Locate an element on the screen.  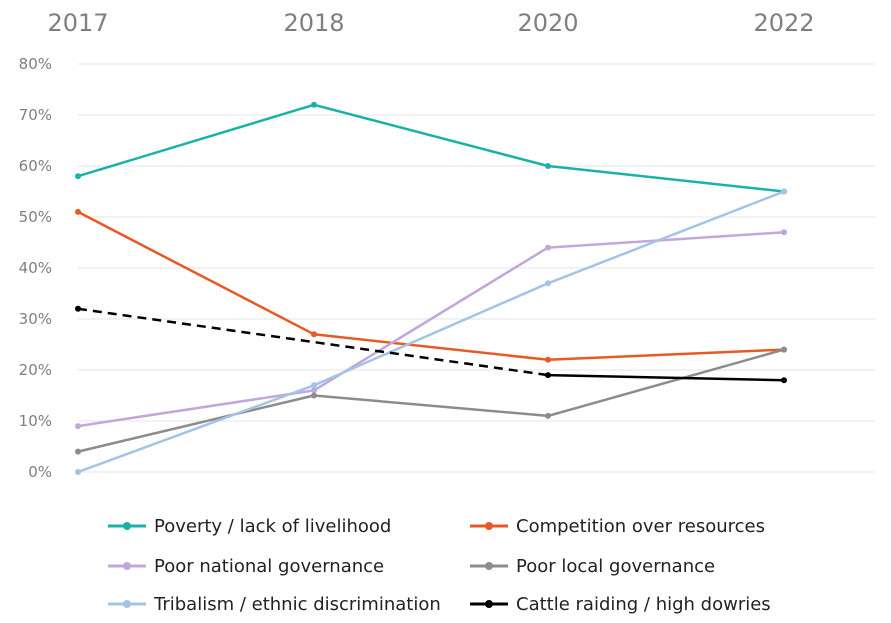
y-tick-label: 80% is located at coordinates (35, 64).